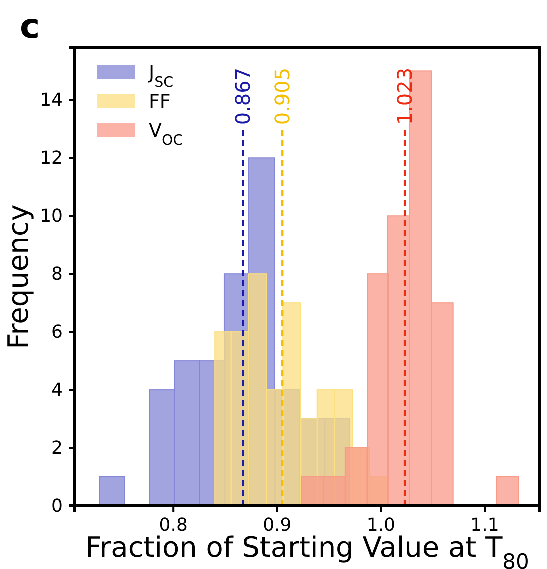 The width and height of the screenshot is (547, 569). What do you see at coordinates (282, 97) in the screenshot?
I see `ref-line-label: 0.905` at bounding box center [282, 97].